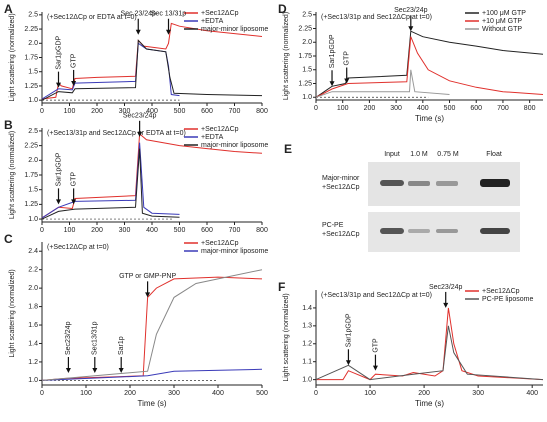 The height and width of the screenshot is (422, 547). I want to click on column-label: 0.75 M, so click(448, 154).